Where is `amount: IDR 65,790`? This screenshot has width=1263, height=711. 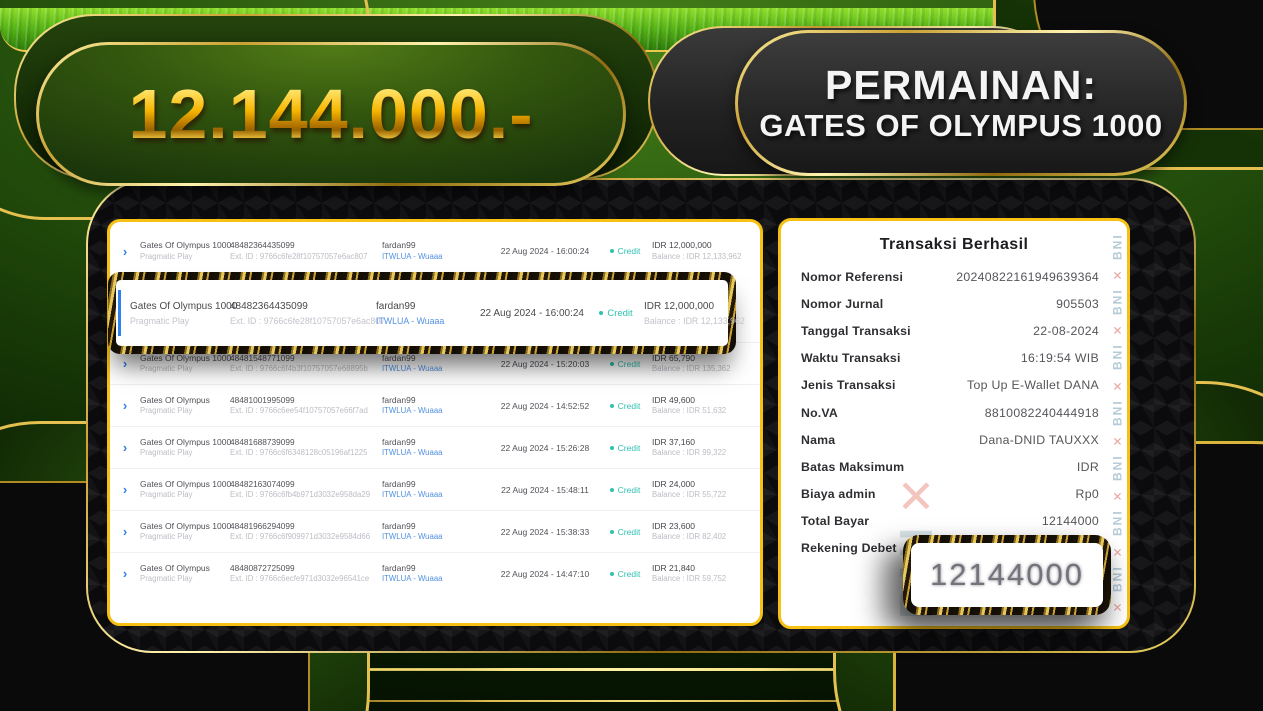
amount: IDR 65,790 is located at coordinates (673, 357).